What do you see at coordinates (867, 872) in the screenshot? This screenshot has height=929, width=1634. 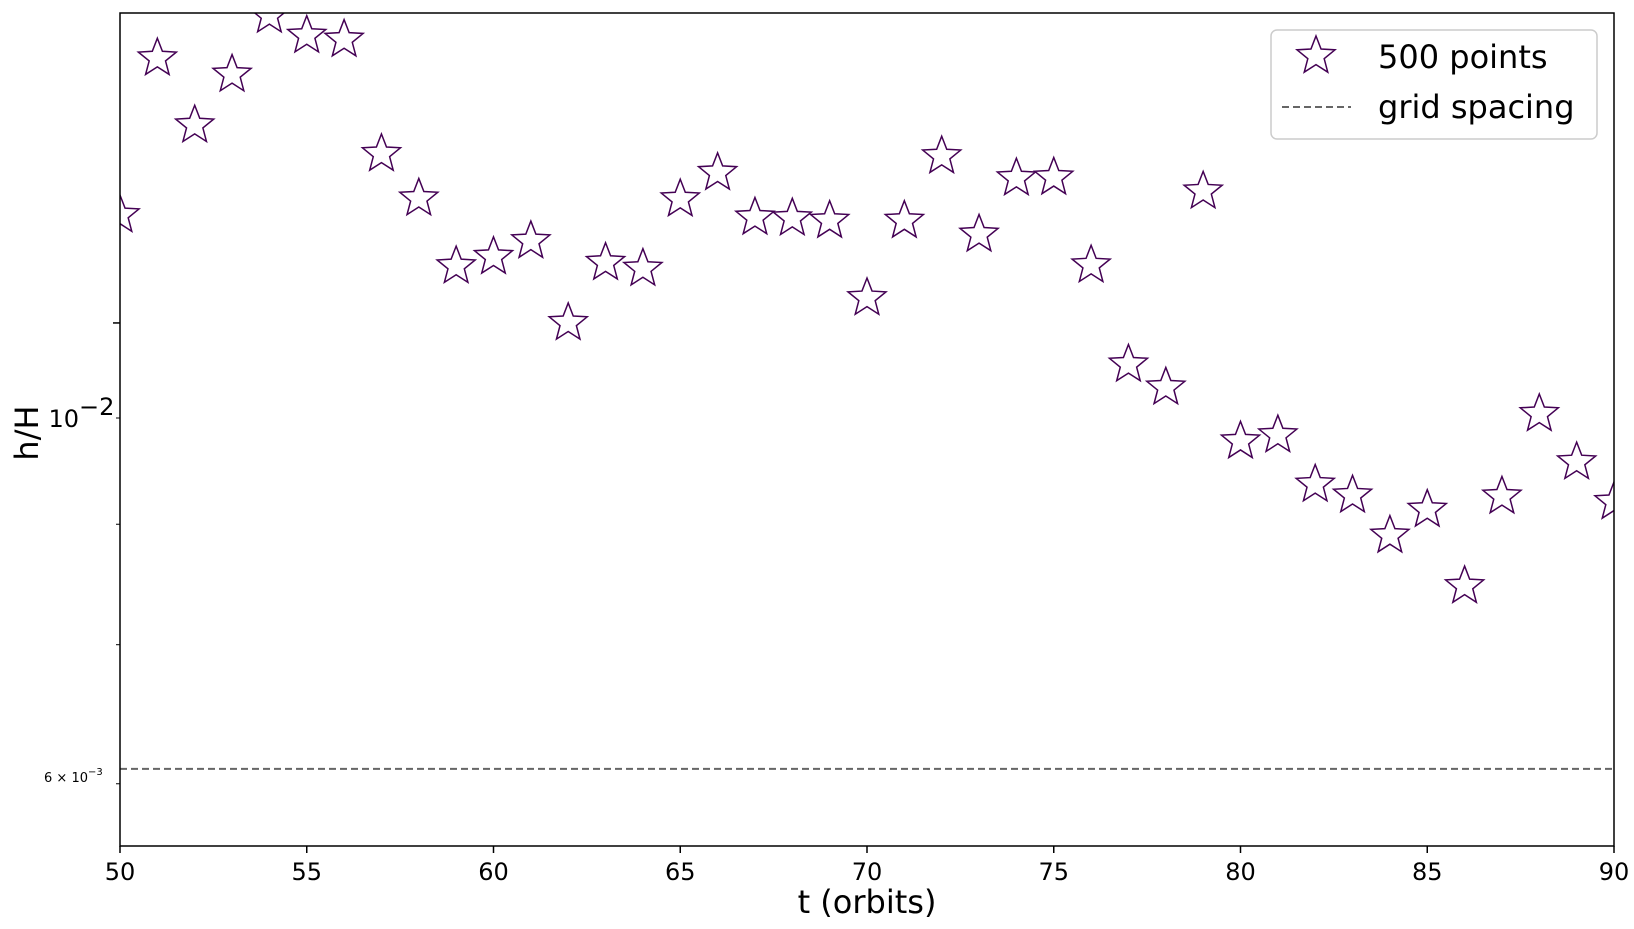 I see `x-tick-label: 70` at bounding box center [867, 872].